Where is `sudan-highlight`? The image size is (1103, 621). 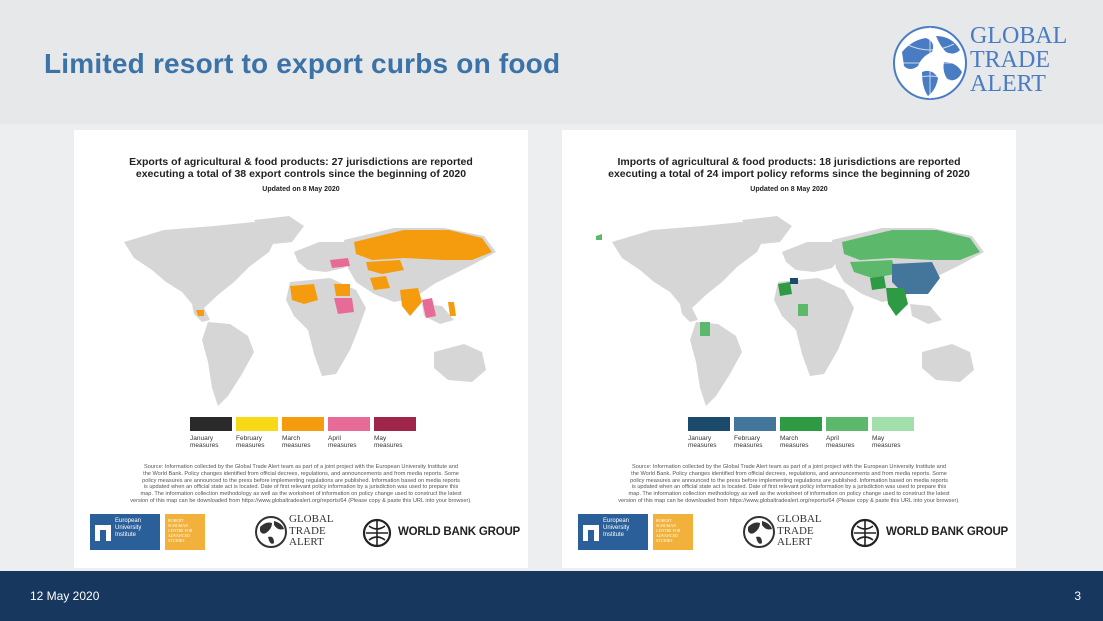
sudan-highlight is located at coordinates (344, 306).